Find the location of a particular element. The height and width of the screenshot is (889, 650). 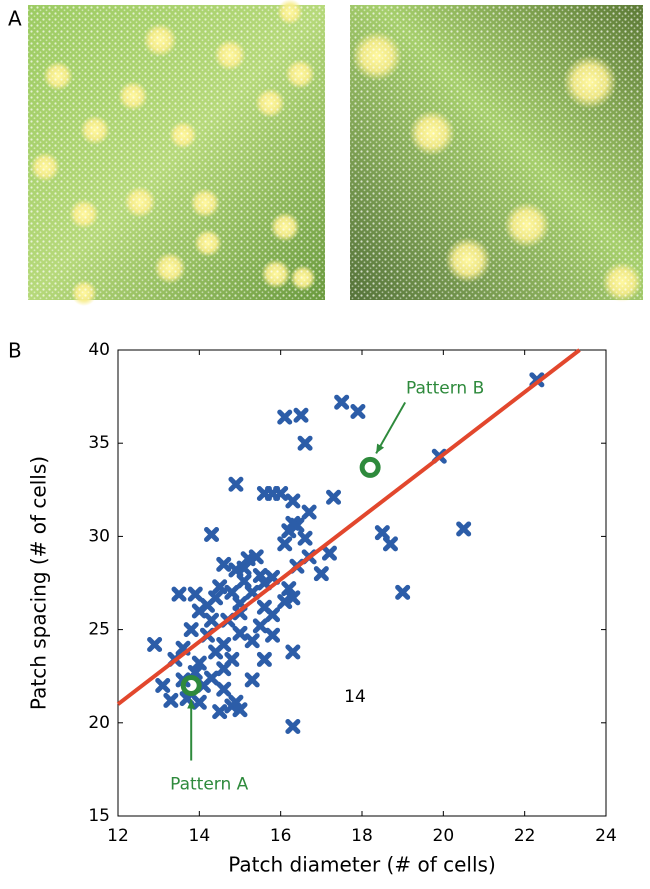

annotation-label: Pattern B is located at coordinates (445, 388).